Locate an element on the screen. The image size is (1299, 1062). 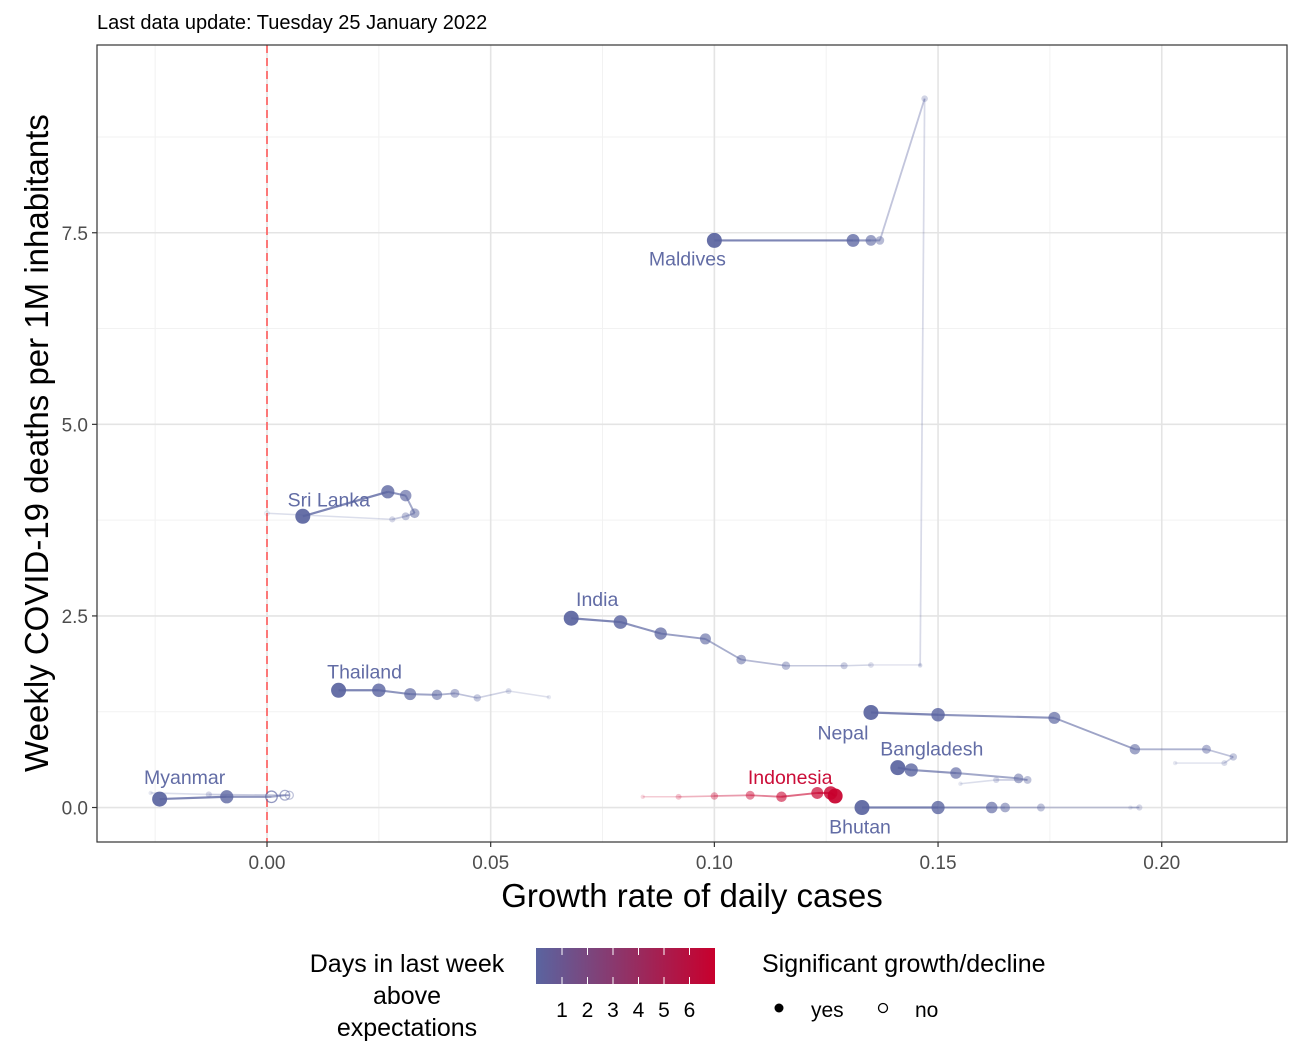
x-tick-label: 0.05 is located at coordinates (490, 863).